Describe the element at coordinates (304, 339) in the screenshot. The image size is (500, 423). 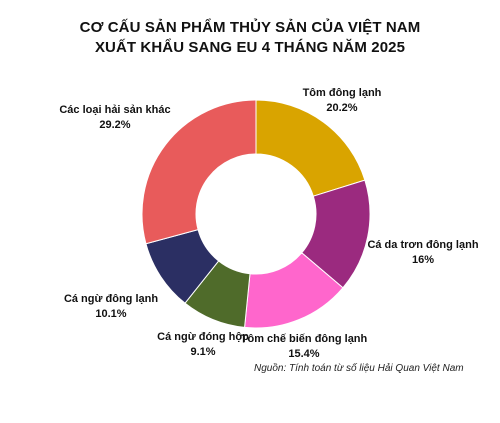
I see `label-name: Tôm chế biến đông lạnh` at that location.